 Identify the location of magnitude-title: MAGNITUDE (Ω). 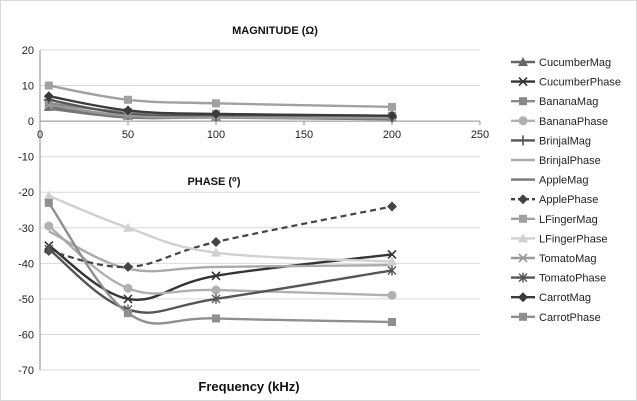
(275, 31).